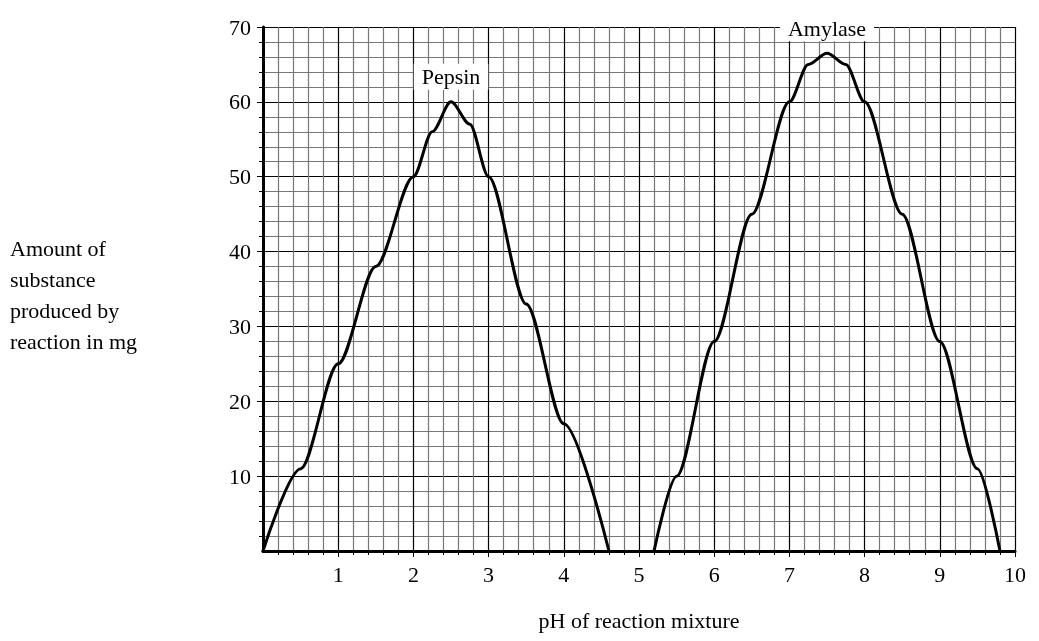  I want to click on x-tick-label: 8, so click(865, 574).